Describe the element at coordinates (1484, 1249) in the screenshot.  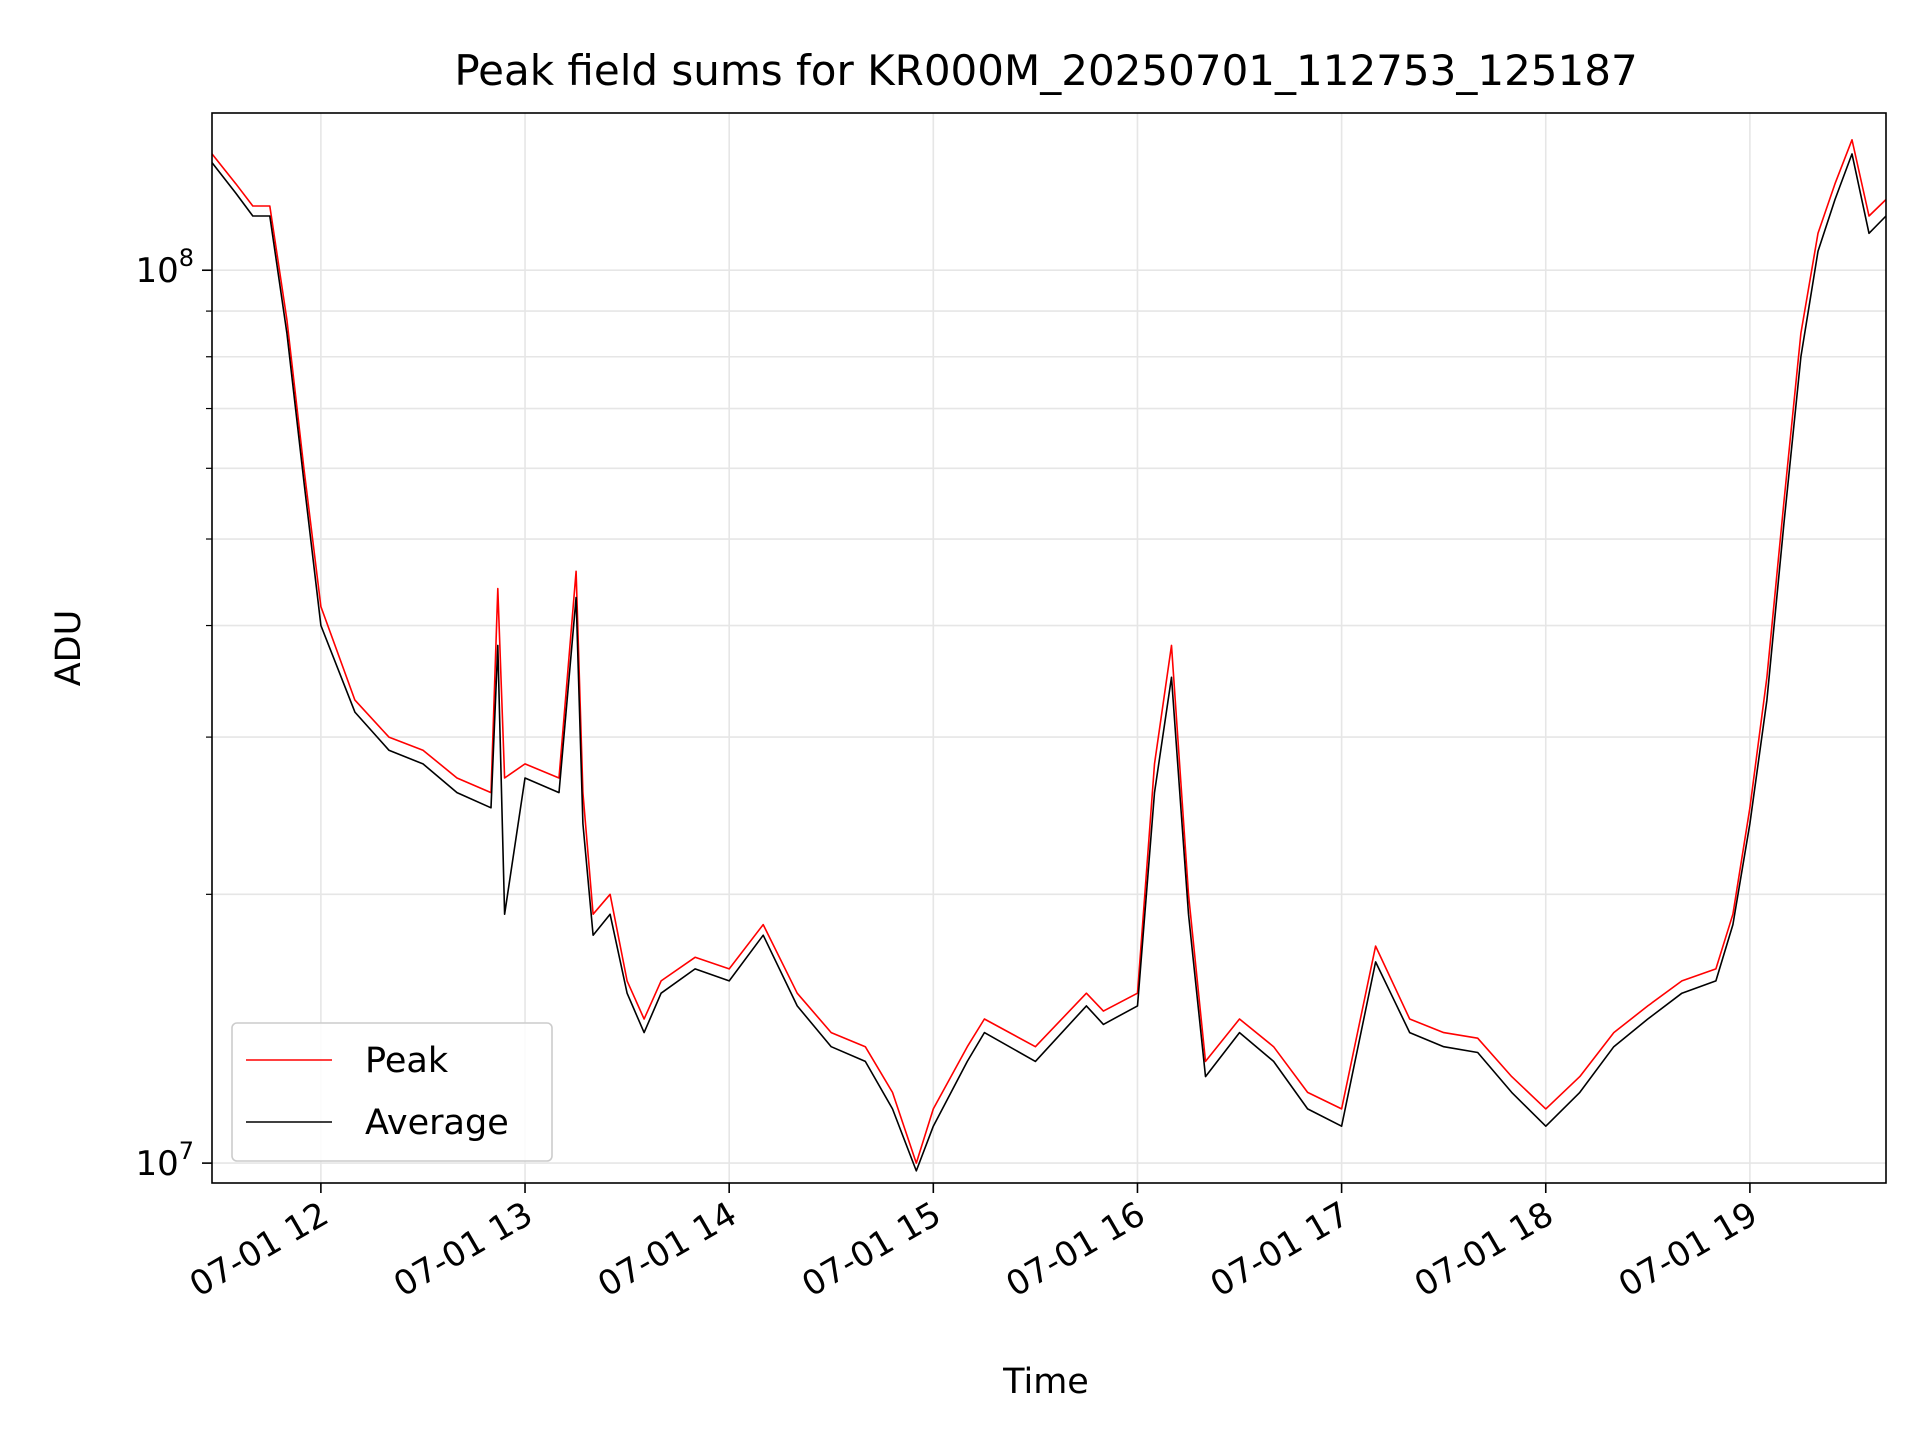
I see `x-tick-label: 07-01 18` at that location.